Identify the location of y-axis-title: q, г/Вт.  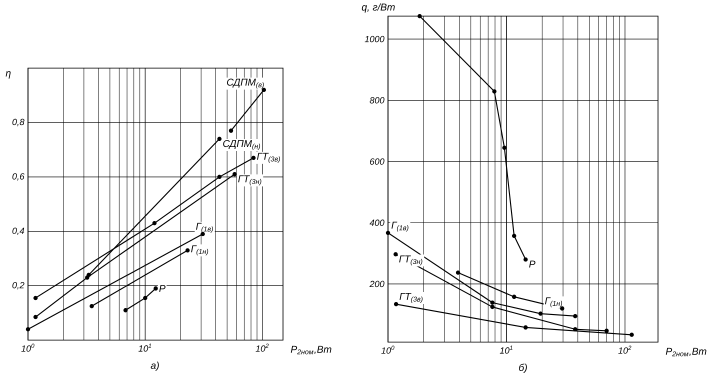
(378, 8).